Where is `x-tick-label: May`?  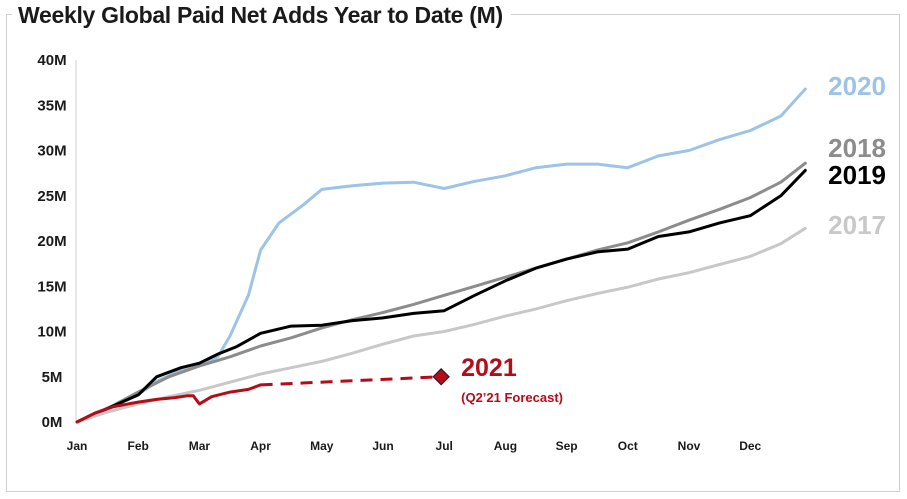
x-tick-label: May is located at coordinates (322, 446).